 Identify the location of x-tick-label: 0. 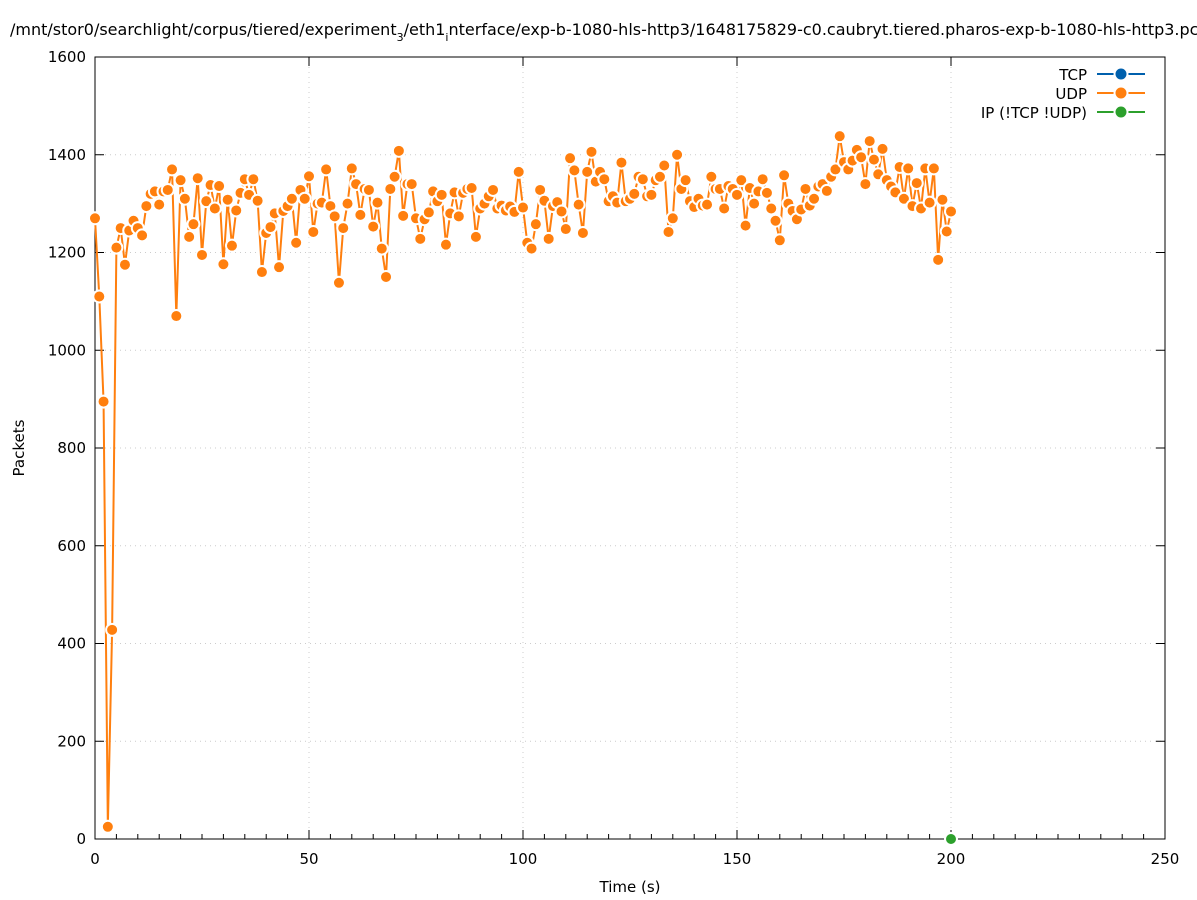
(95, 859).